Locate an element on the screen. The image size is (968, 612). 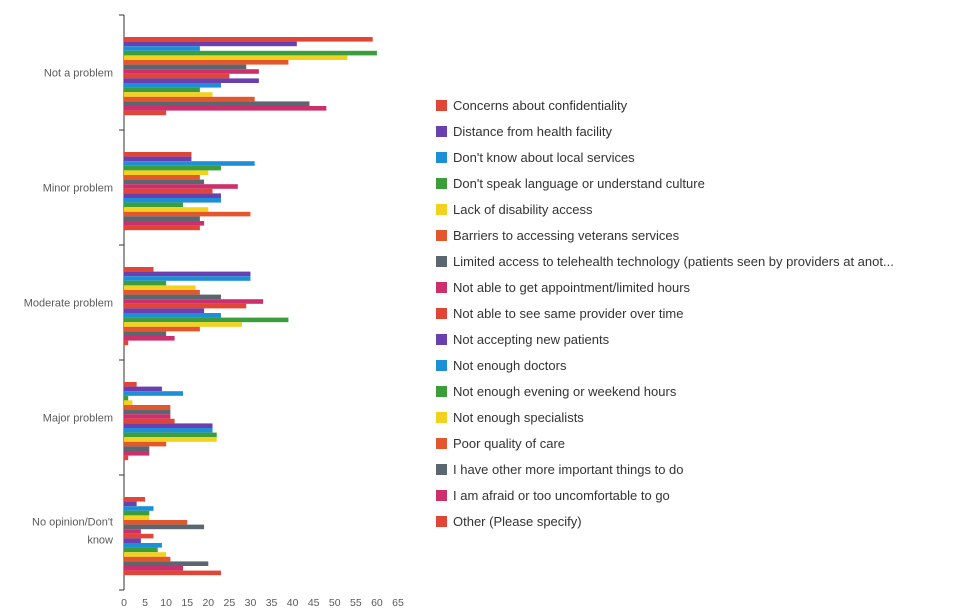
category-label: Moderate problem is located at coordinates (68, 304).